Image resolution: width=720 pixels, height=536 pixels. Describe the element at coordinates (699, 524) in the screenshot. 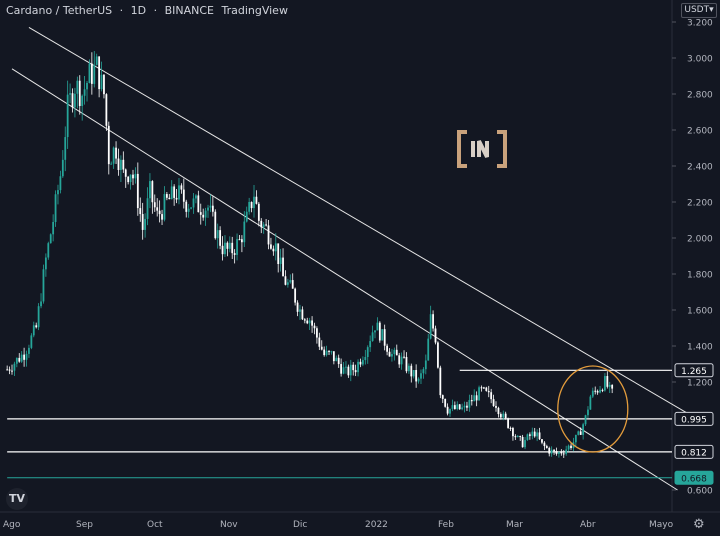

I see `gear-icon: ⚙` at that location.